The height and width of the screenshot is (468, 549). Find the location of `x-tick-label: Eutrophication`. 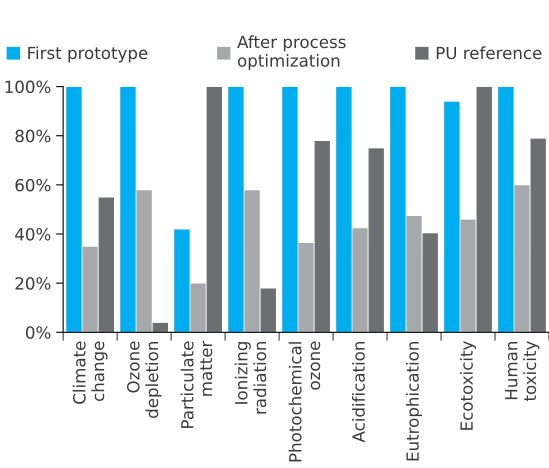

x-tick-label: Eutrophication is located at coordinates (414, 401).